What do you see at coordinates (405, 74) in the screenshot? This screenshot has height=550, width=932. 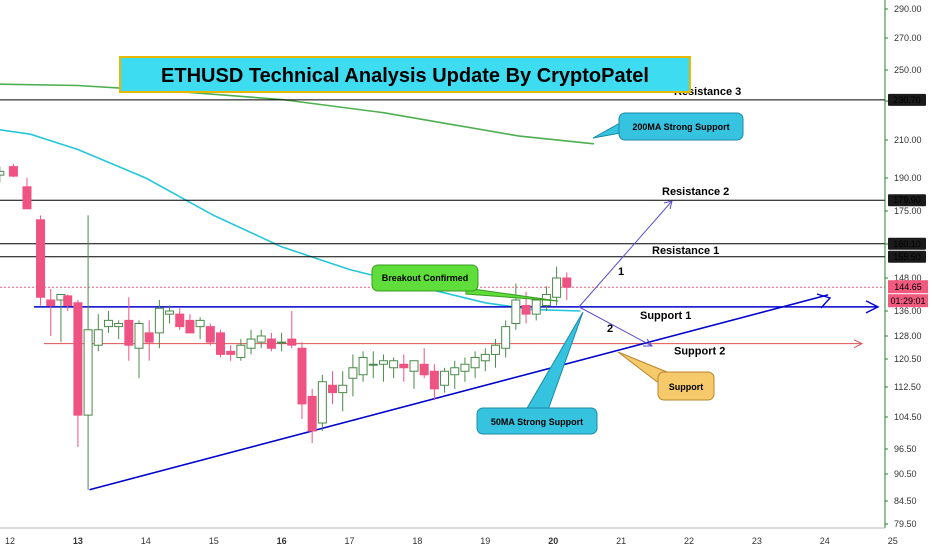 I see `title-box` at bounding box center [405, 74].